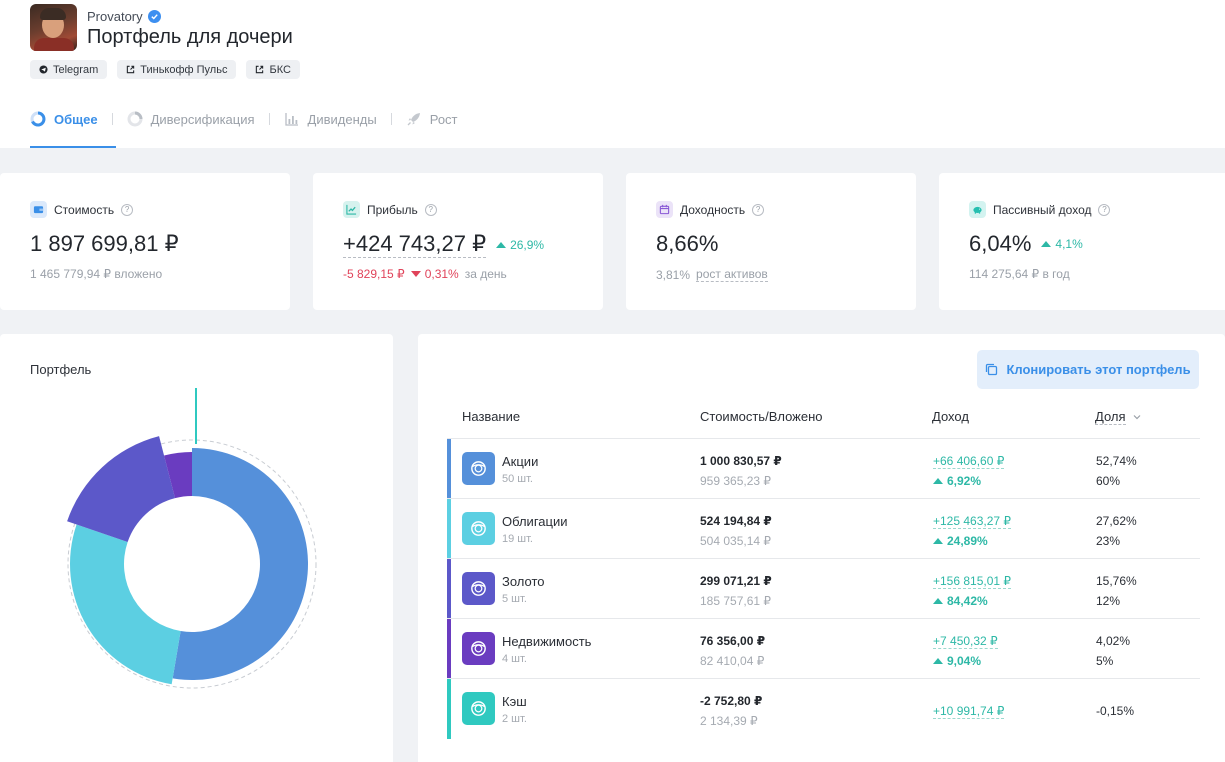 The height and width of the screenshot is (762, 1225). Describe the element at coordinates (761, 416) in the screenshot. I see `col-header-value: Стоимость/Вложено` at that location.